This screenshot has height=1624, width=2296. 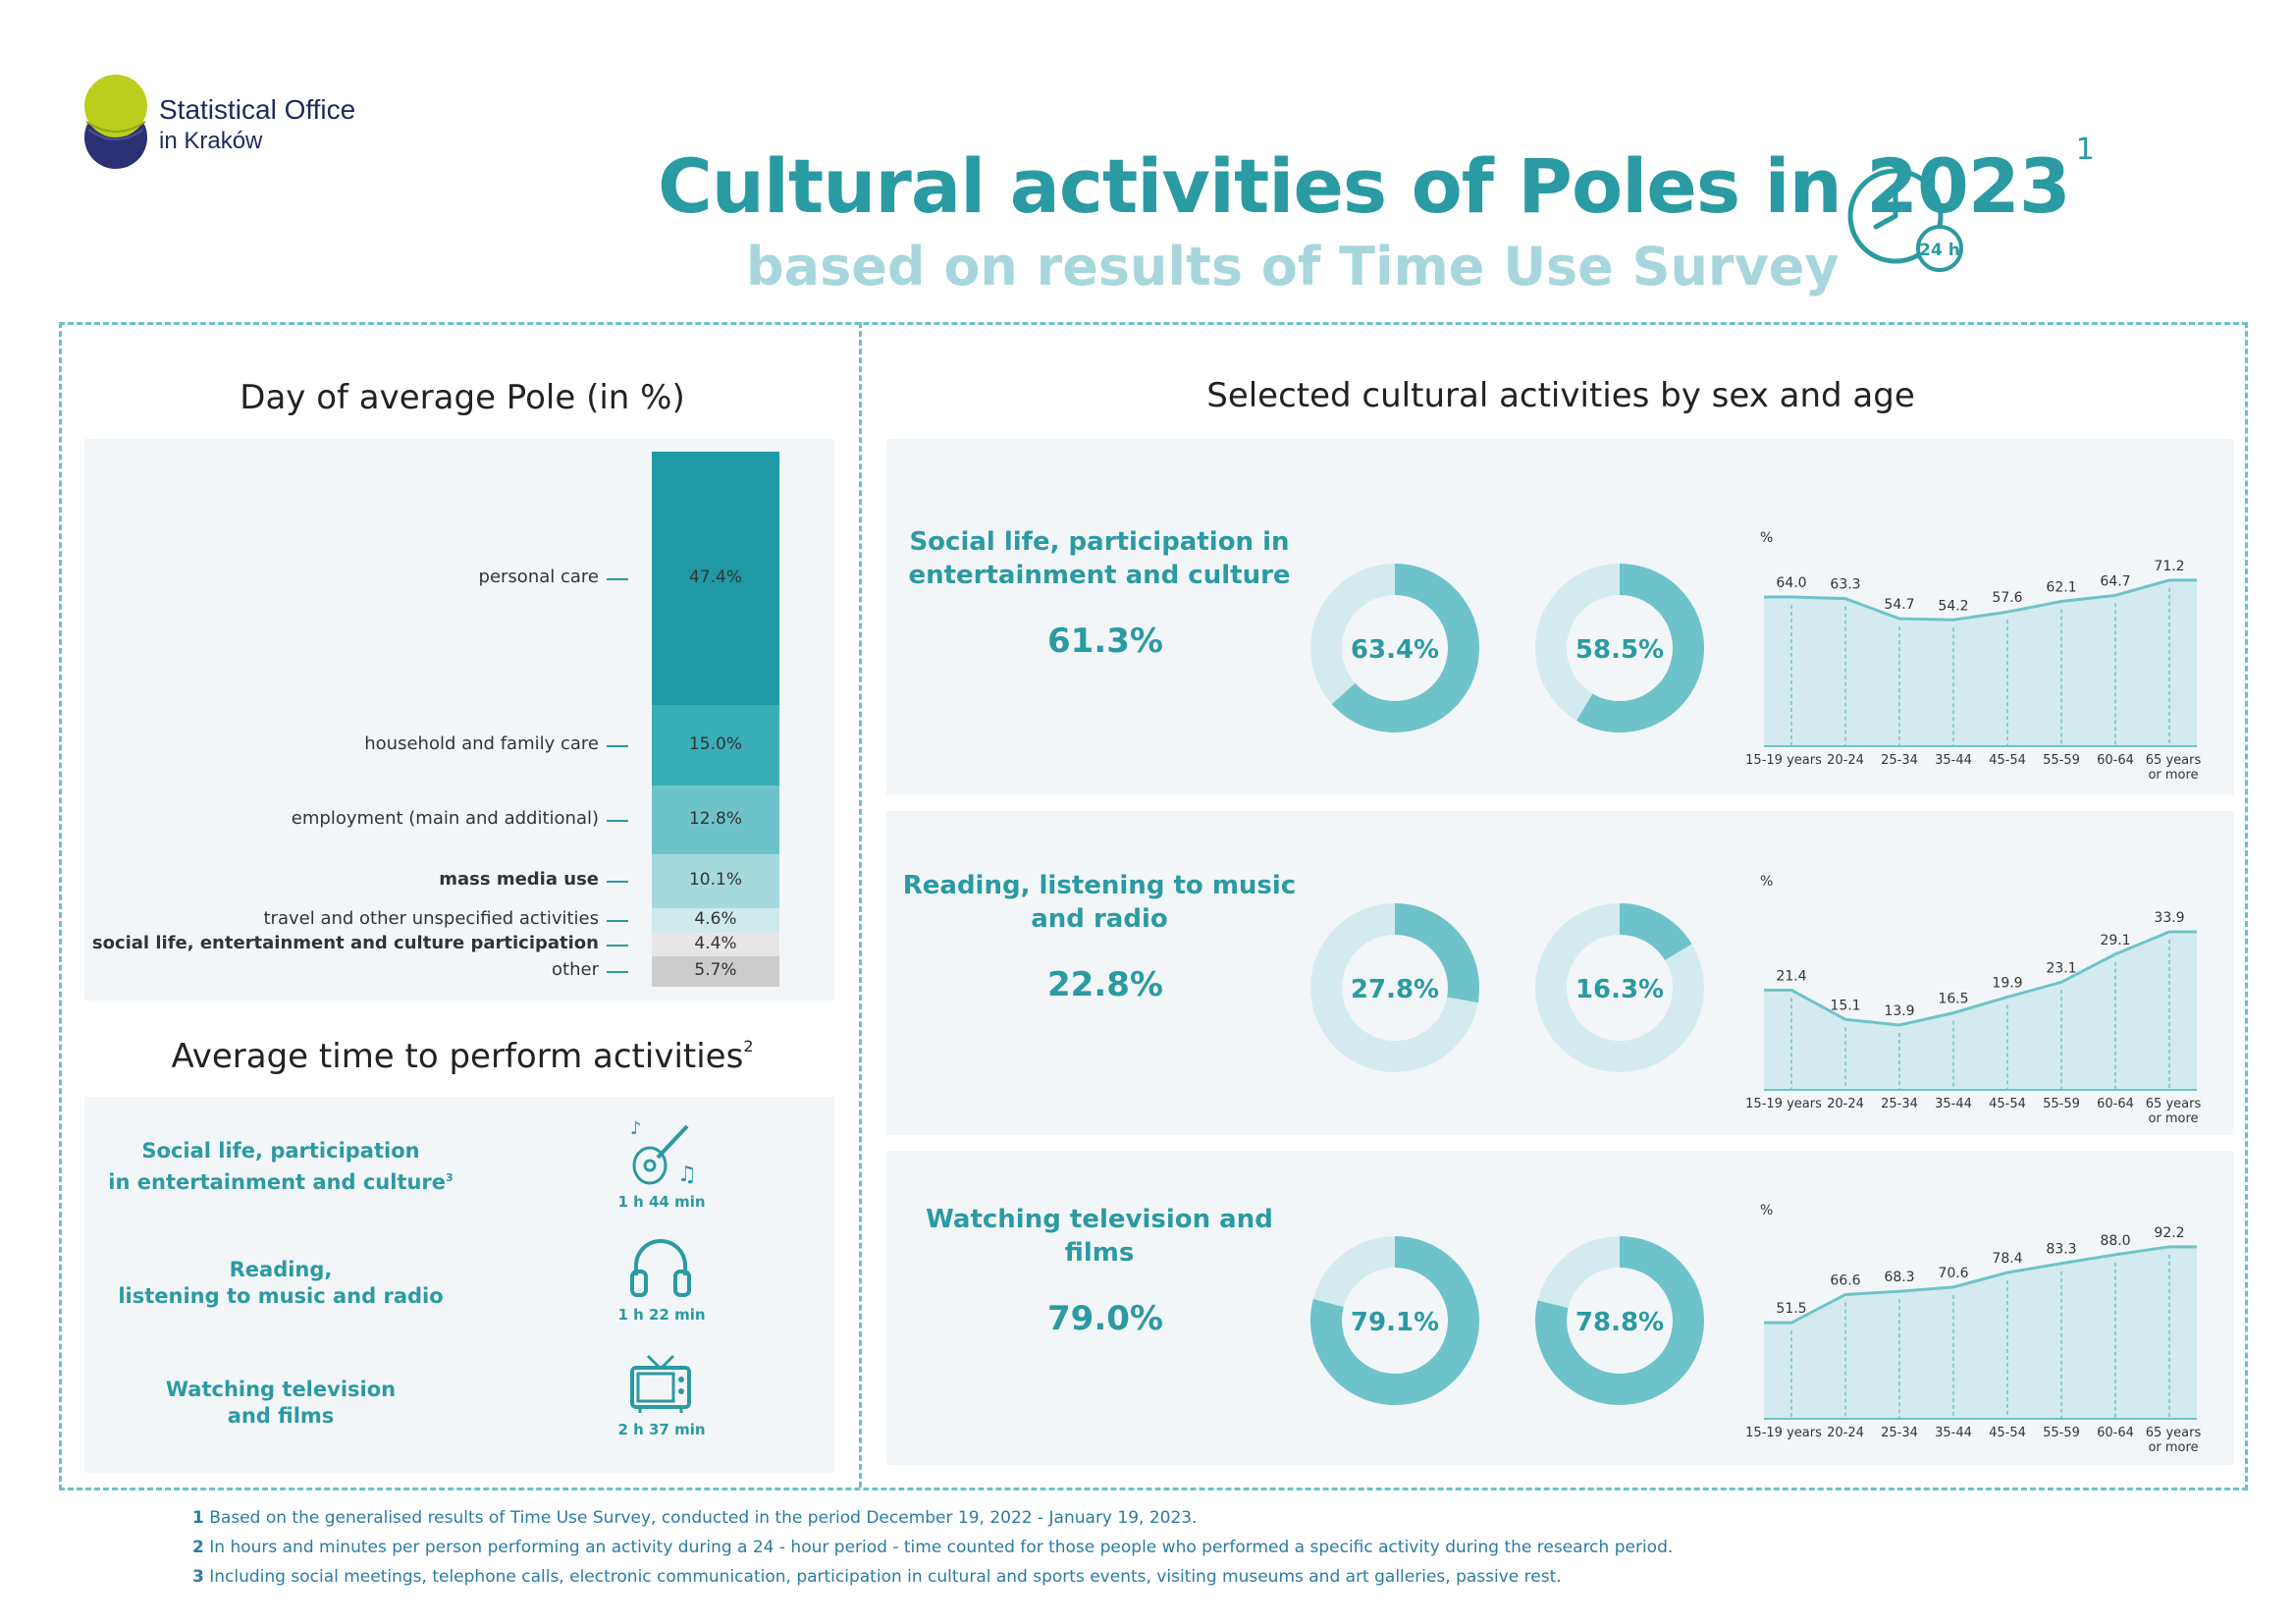 What do you see at coordinates (482, 744) in the screenshot?
I see `stack-segment-label: household and family care` at bounding box center [482, 744].